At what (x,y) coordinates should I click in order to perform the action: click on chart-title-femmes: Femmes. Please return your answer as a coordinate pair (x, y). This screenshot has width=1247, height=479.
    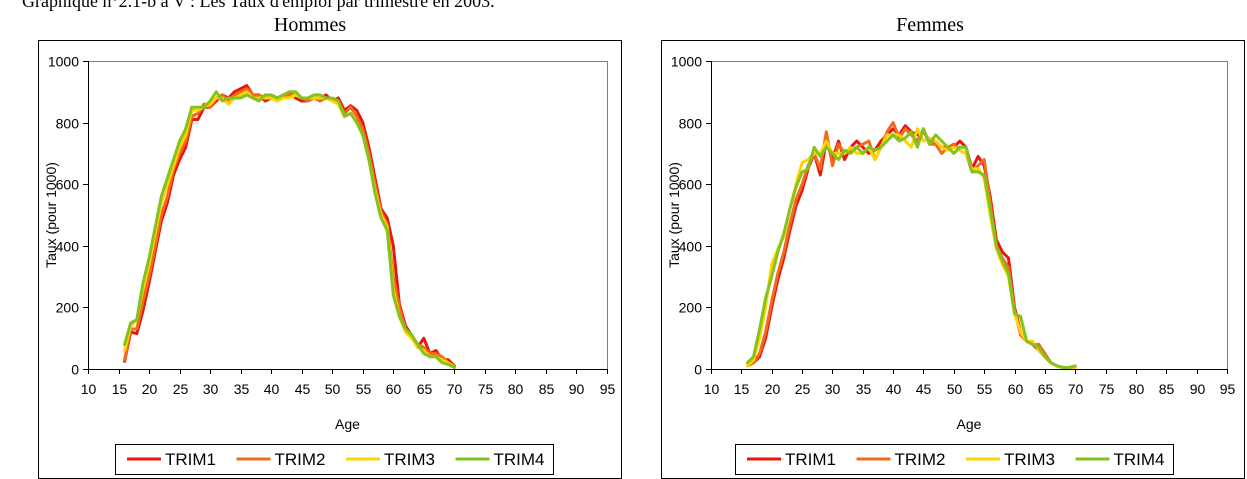
    Looking at the image, I should click on (930, 25).